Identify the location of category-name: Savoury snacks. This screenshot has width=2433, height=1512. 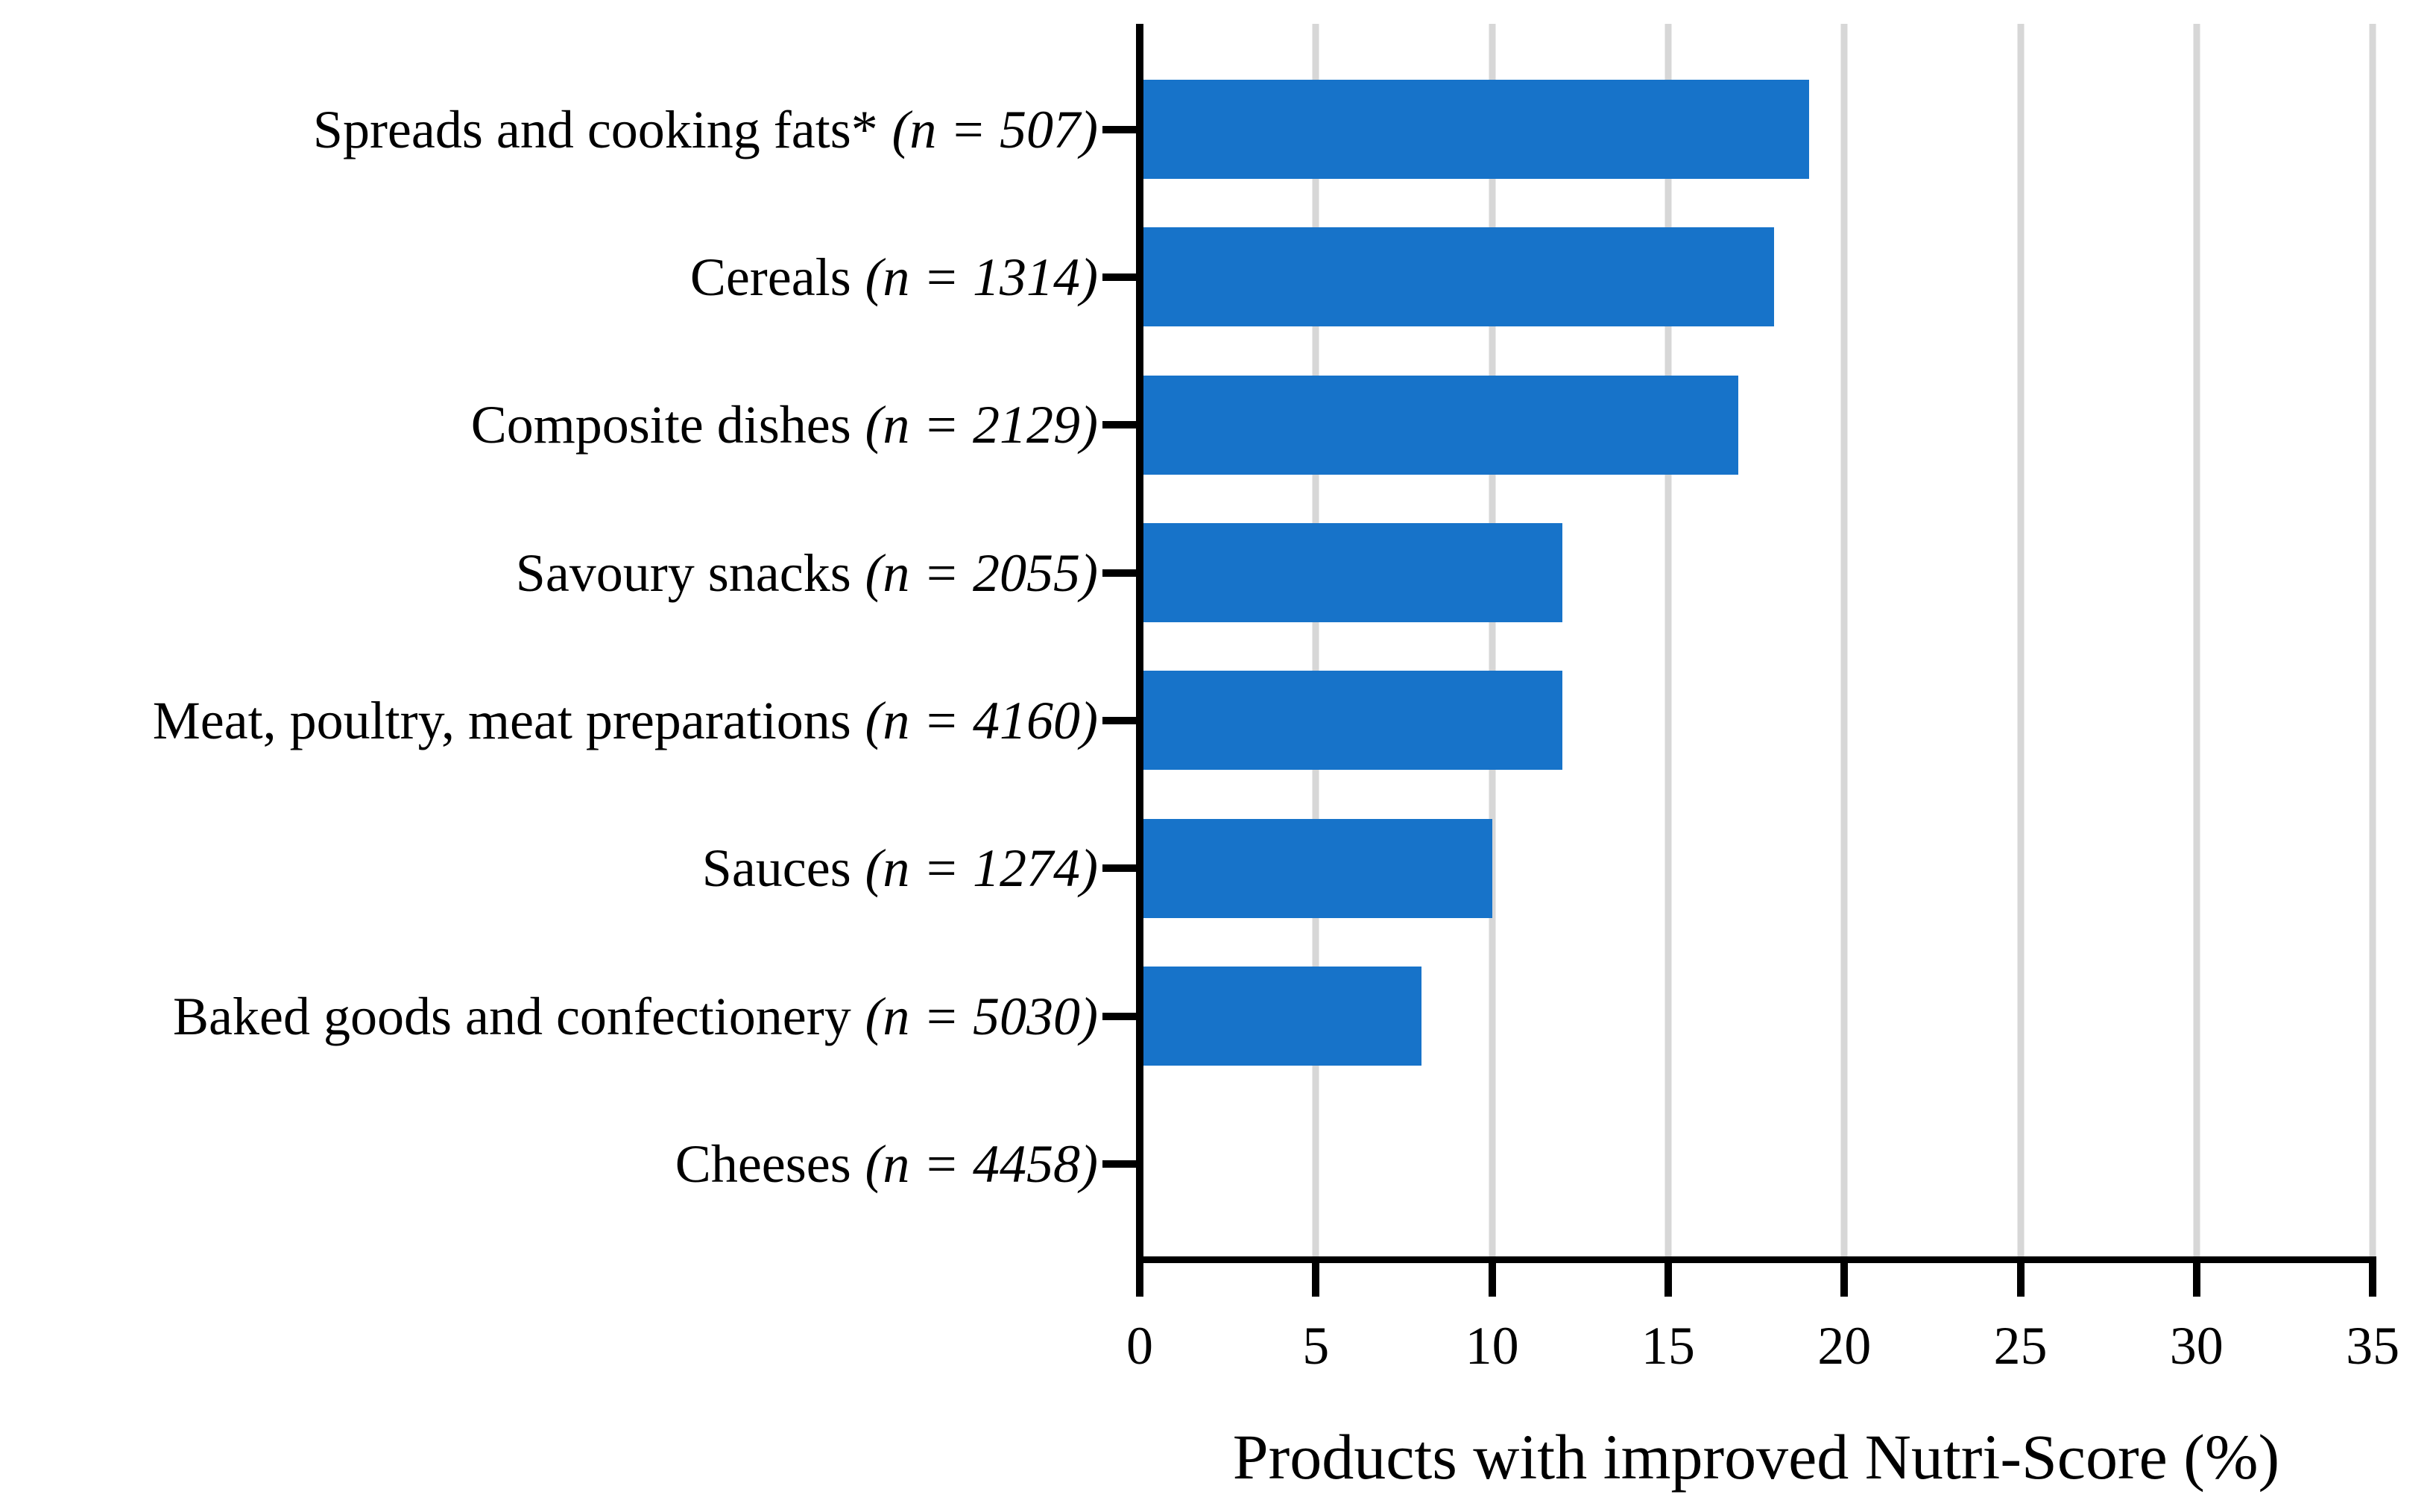
(683, 573).